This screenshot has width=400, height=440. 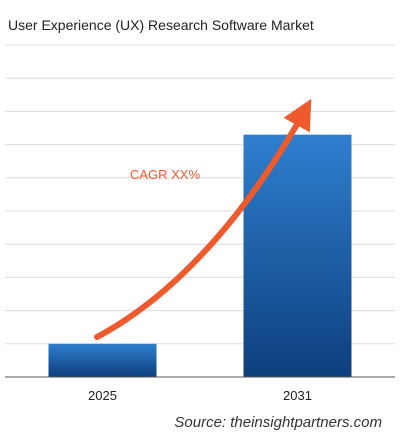 I want to click on bar-2025, so click(x=102, y=360).